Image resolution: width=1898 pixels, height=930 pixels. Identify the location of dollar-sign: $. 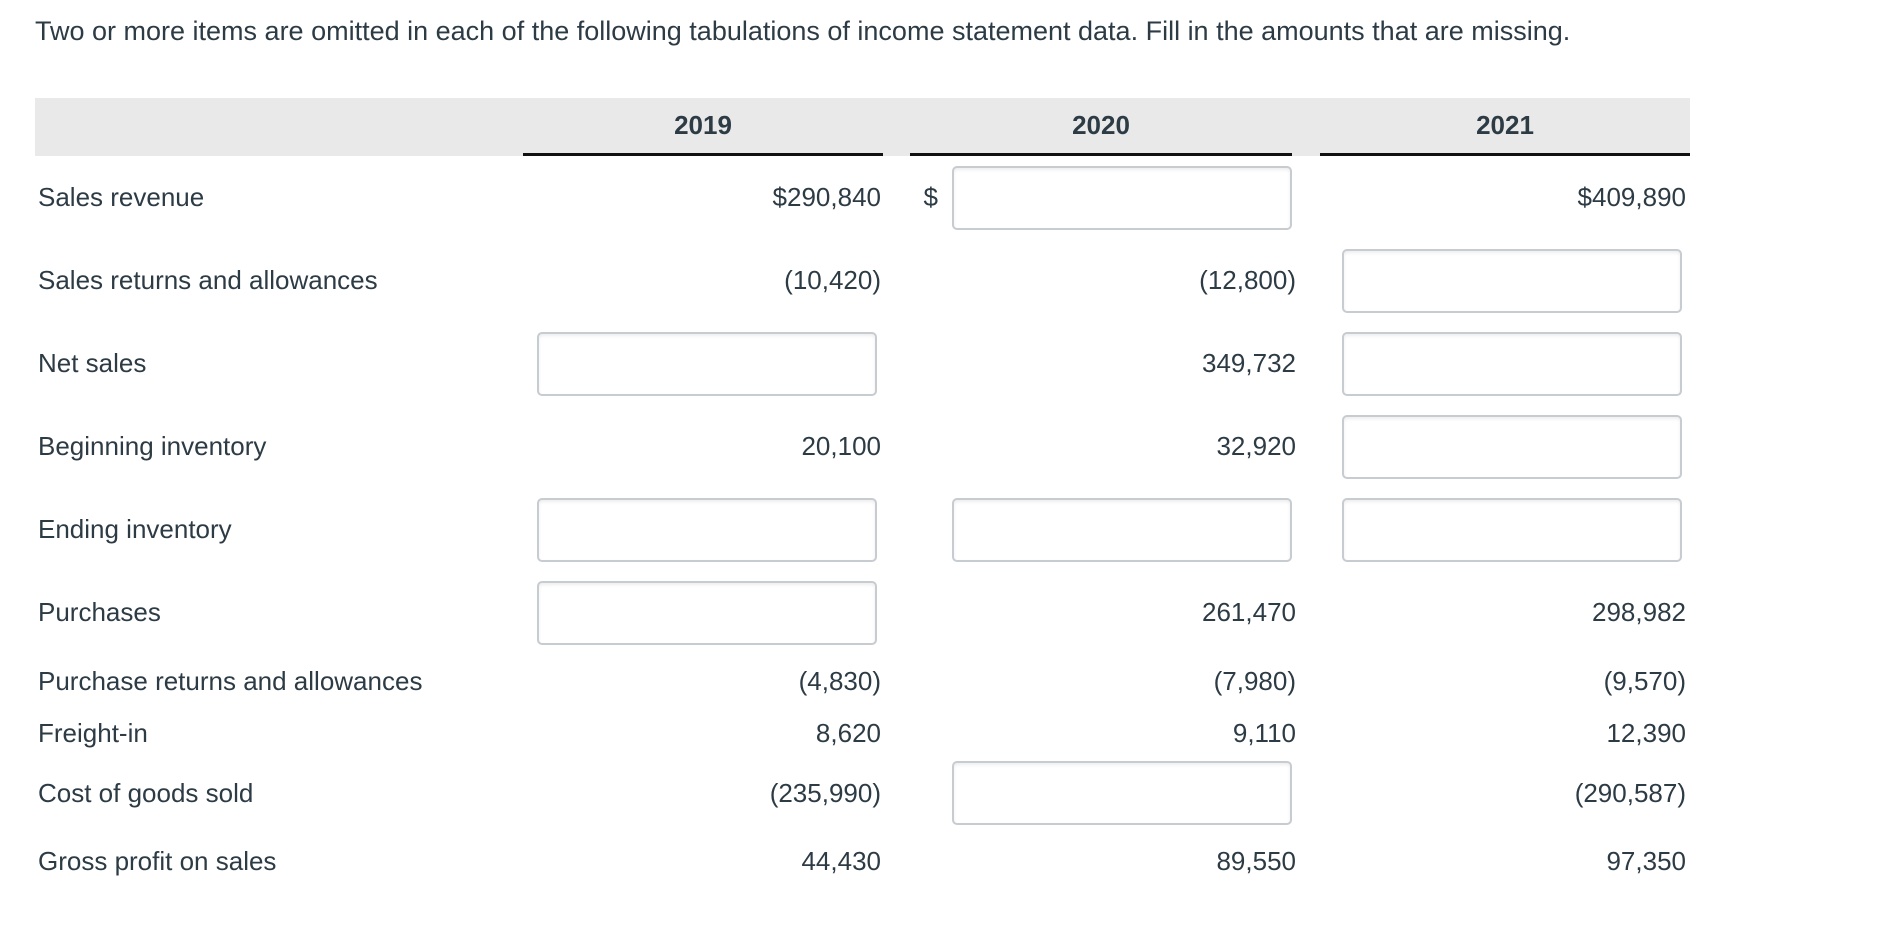
(930, 197).